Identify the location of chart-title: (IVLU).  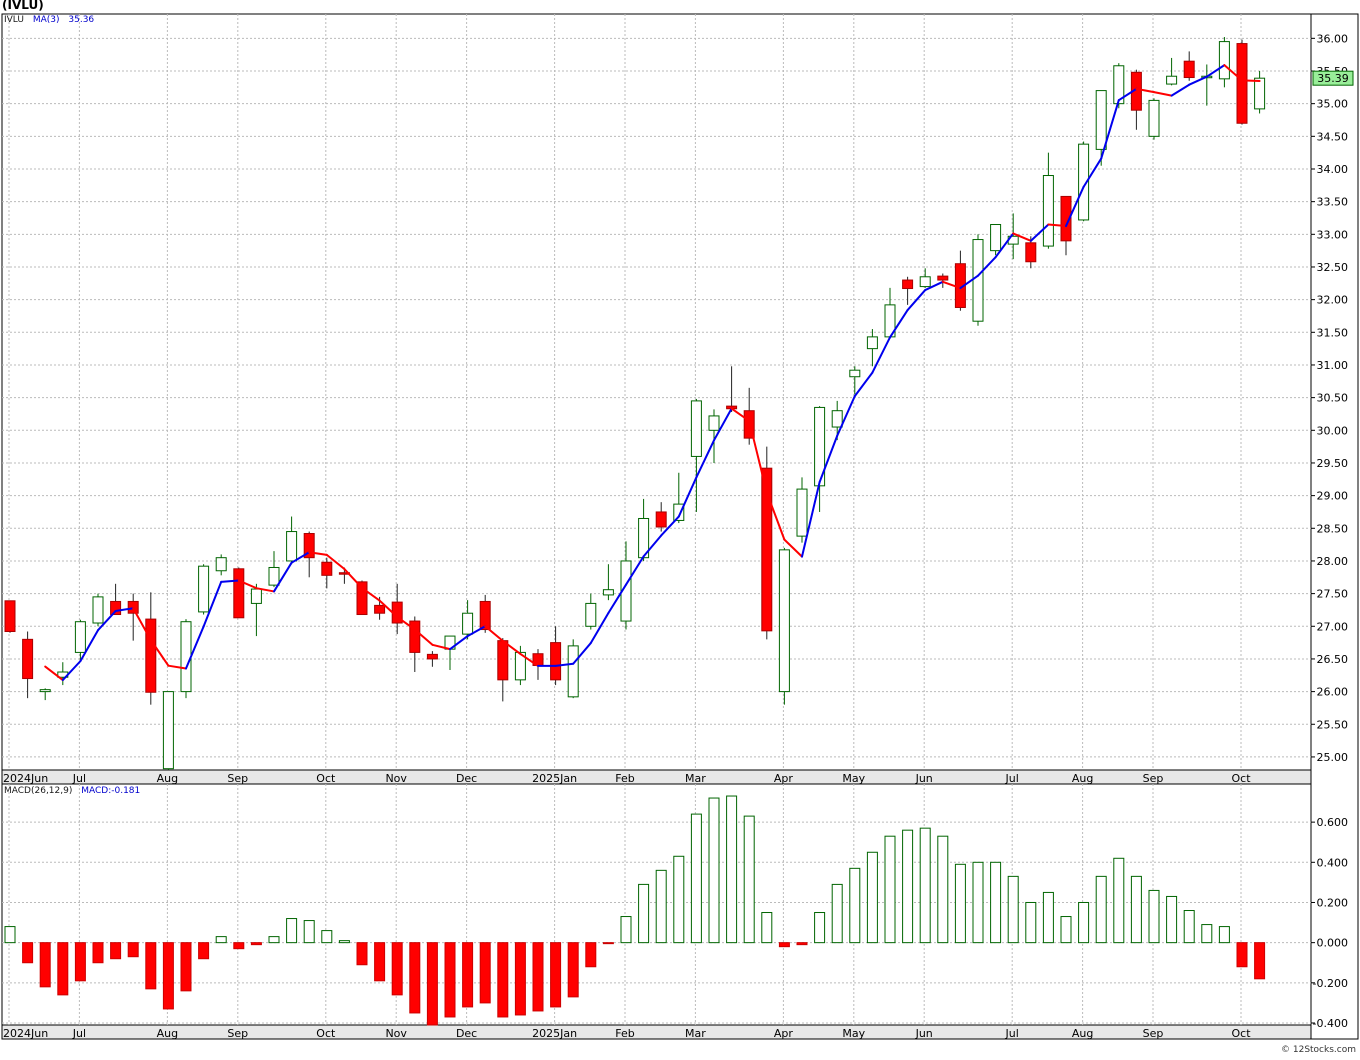
(23, 6).